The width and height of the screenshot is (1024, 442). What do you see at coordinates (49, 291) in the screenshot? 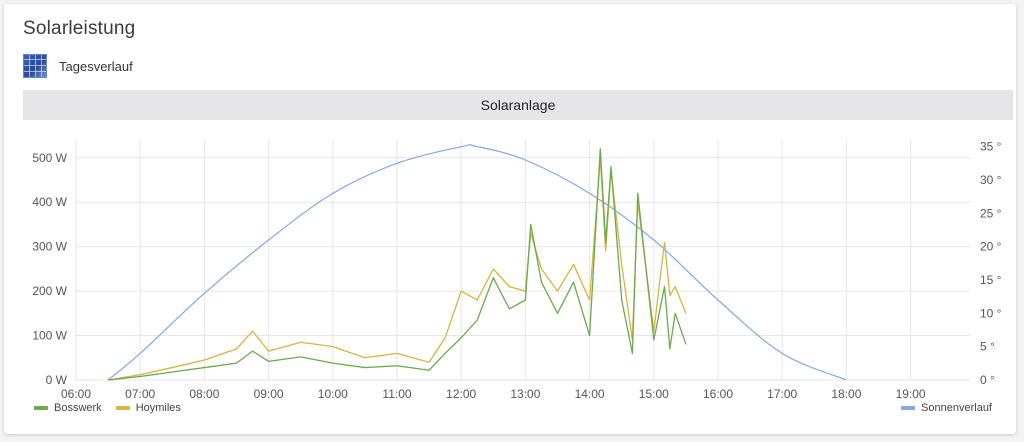
I see `y-left-tick-label: 200 W` at bounding box center [49, 291].